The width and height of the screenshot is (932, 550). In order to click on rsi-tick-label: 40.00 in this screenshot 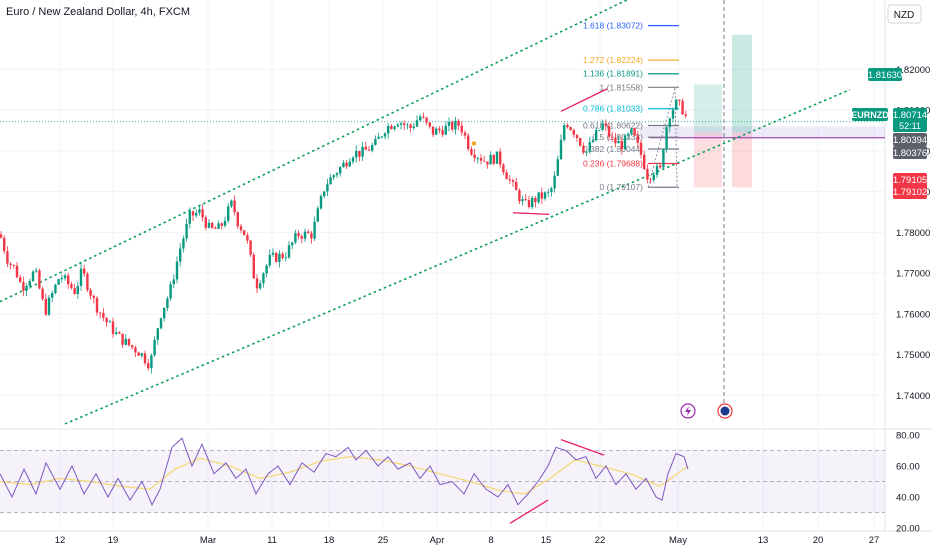, I will do `click(908, 498)`.